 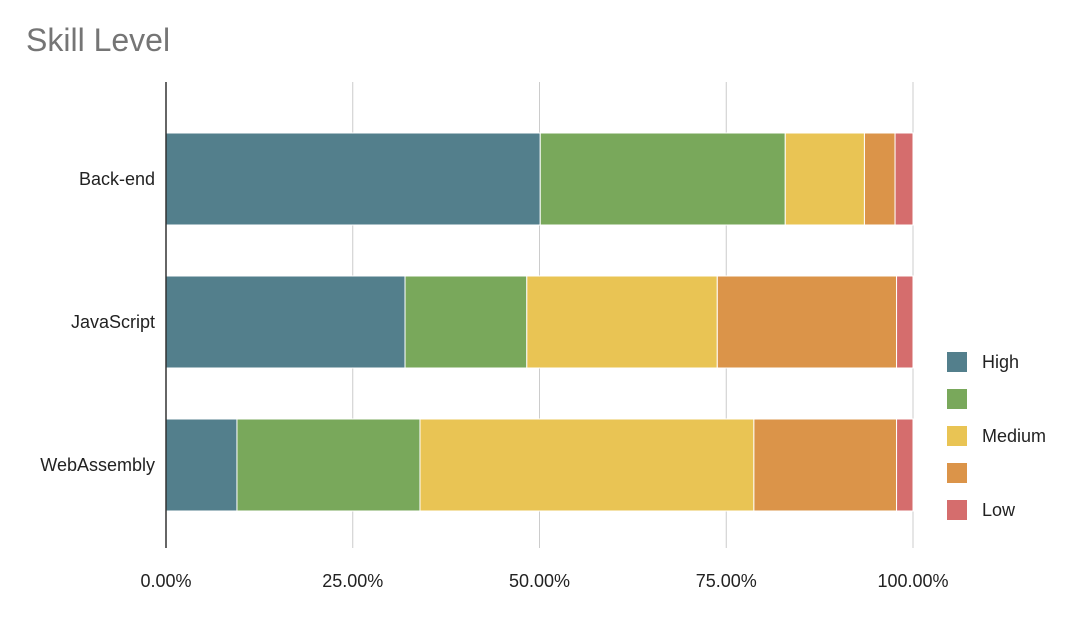 I want to click on x-tick-label: 50.00%, so click(x=539, y=581).